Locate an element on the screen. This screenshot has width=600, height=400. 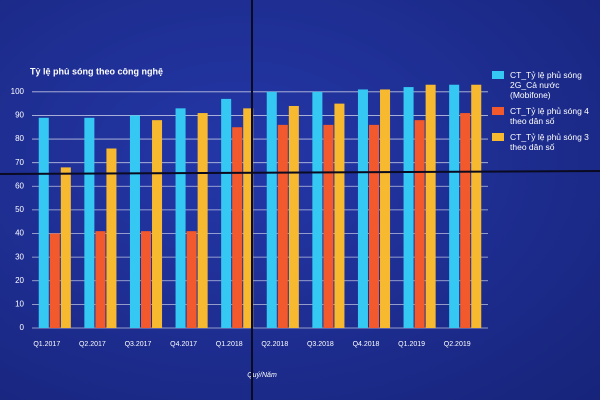
x-tick-label: Q1.2019 is located at coordinates (411, 344).